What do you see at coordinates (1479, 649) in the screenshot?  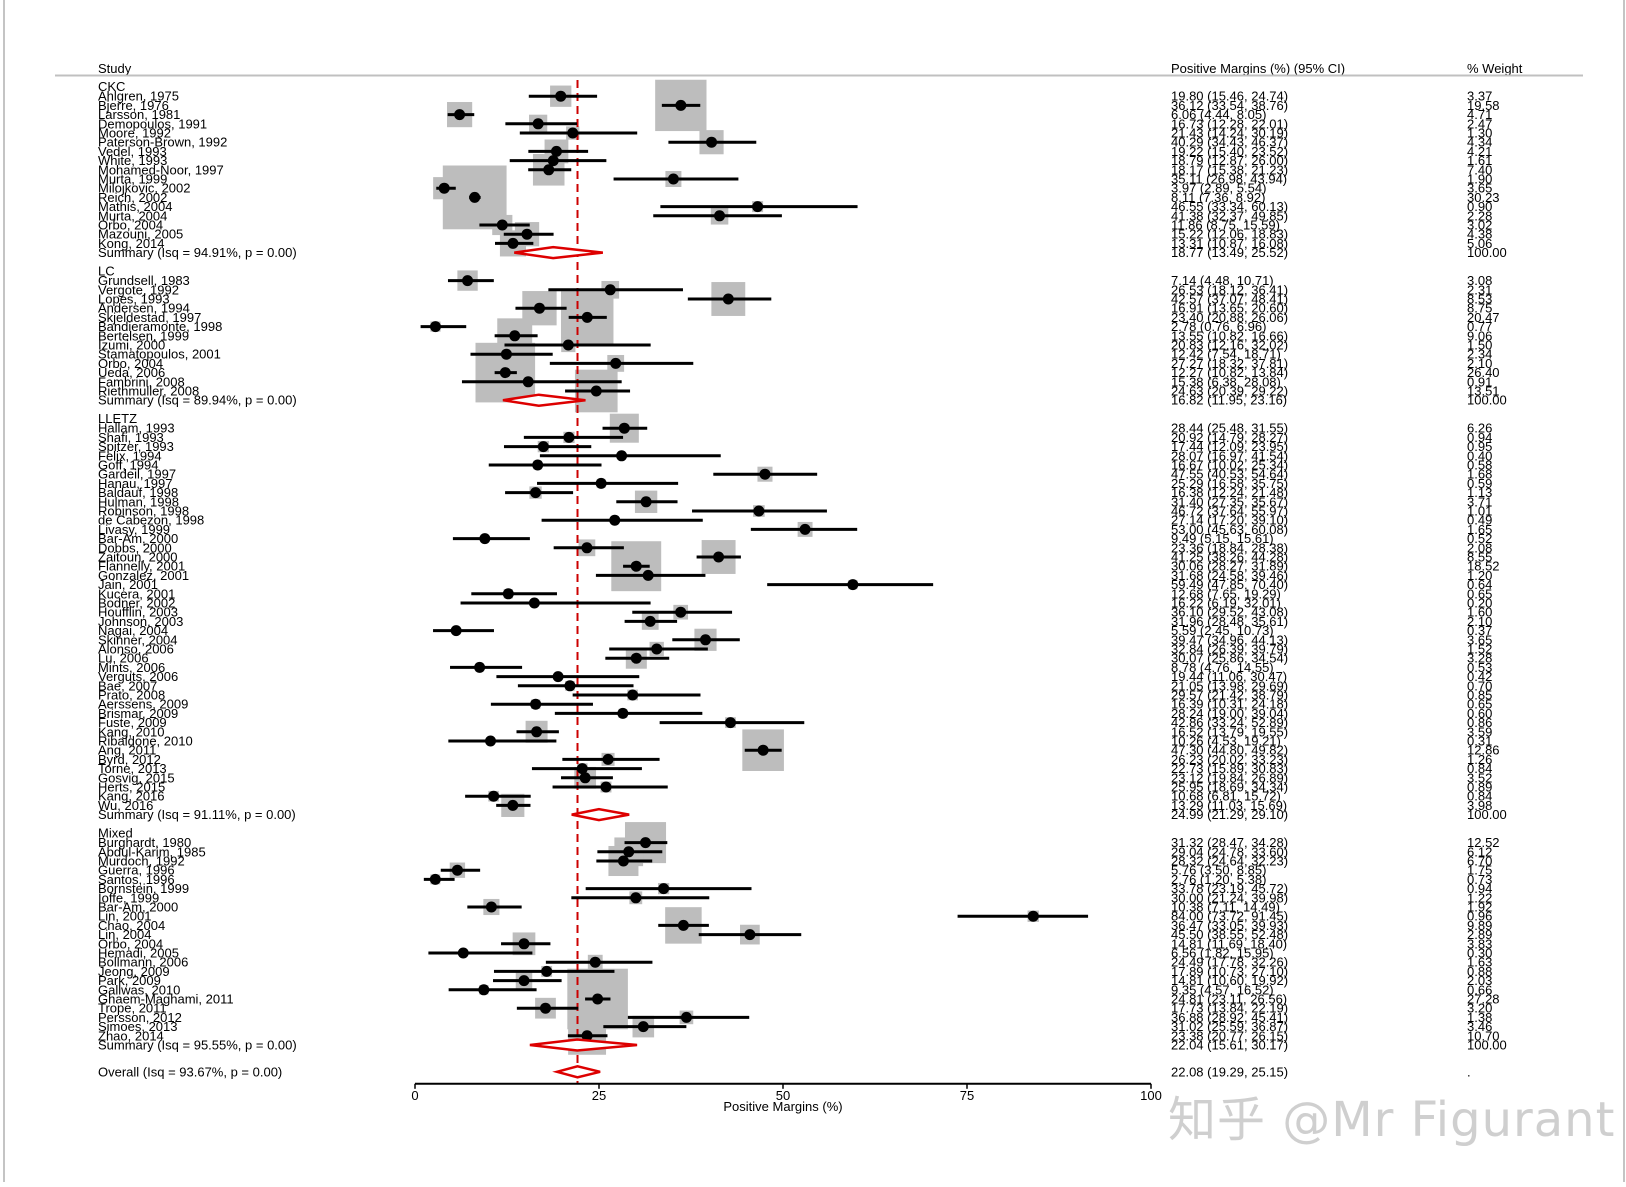 I see `study-weight-text: 1.52` at bounding box center [1479, 649].